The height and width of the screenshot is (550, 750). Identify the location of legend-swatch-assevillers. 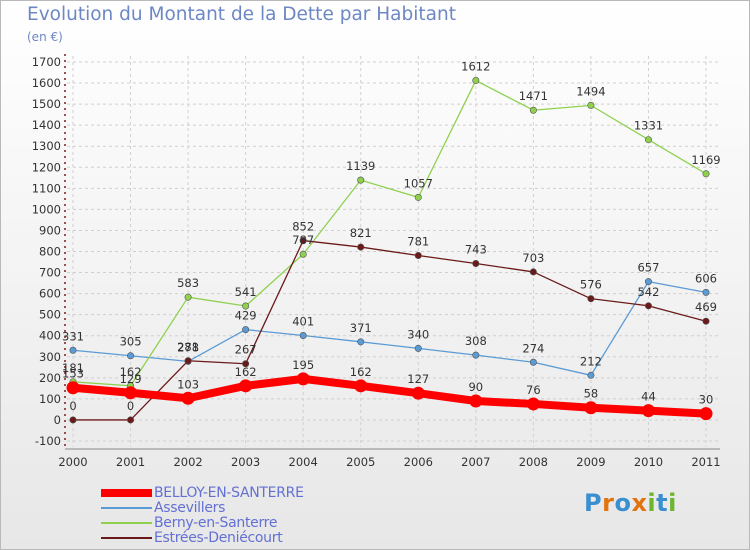
(126, 507).